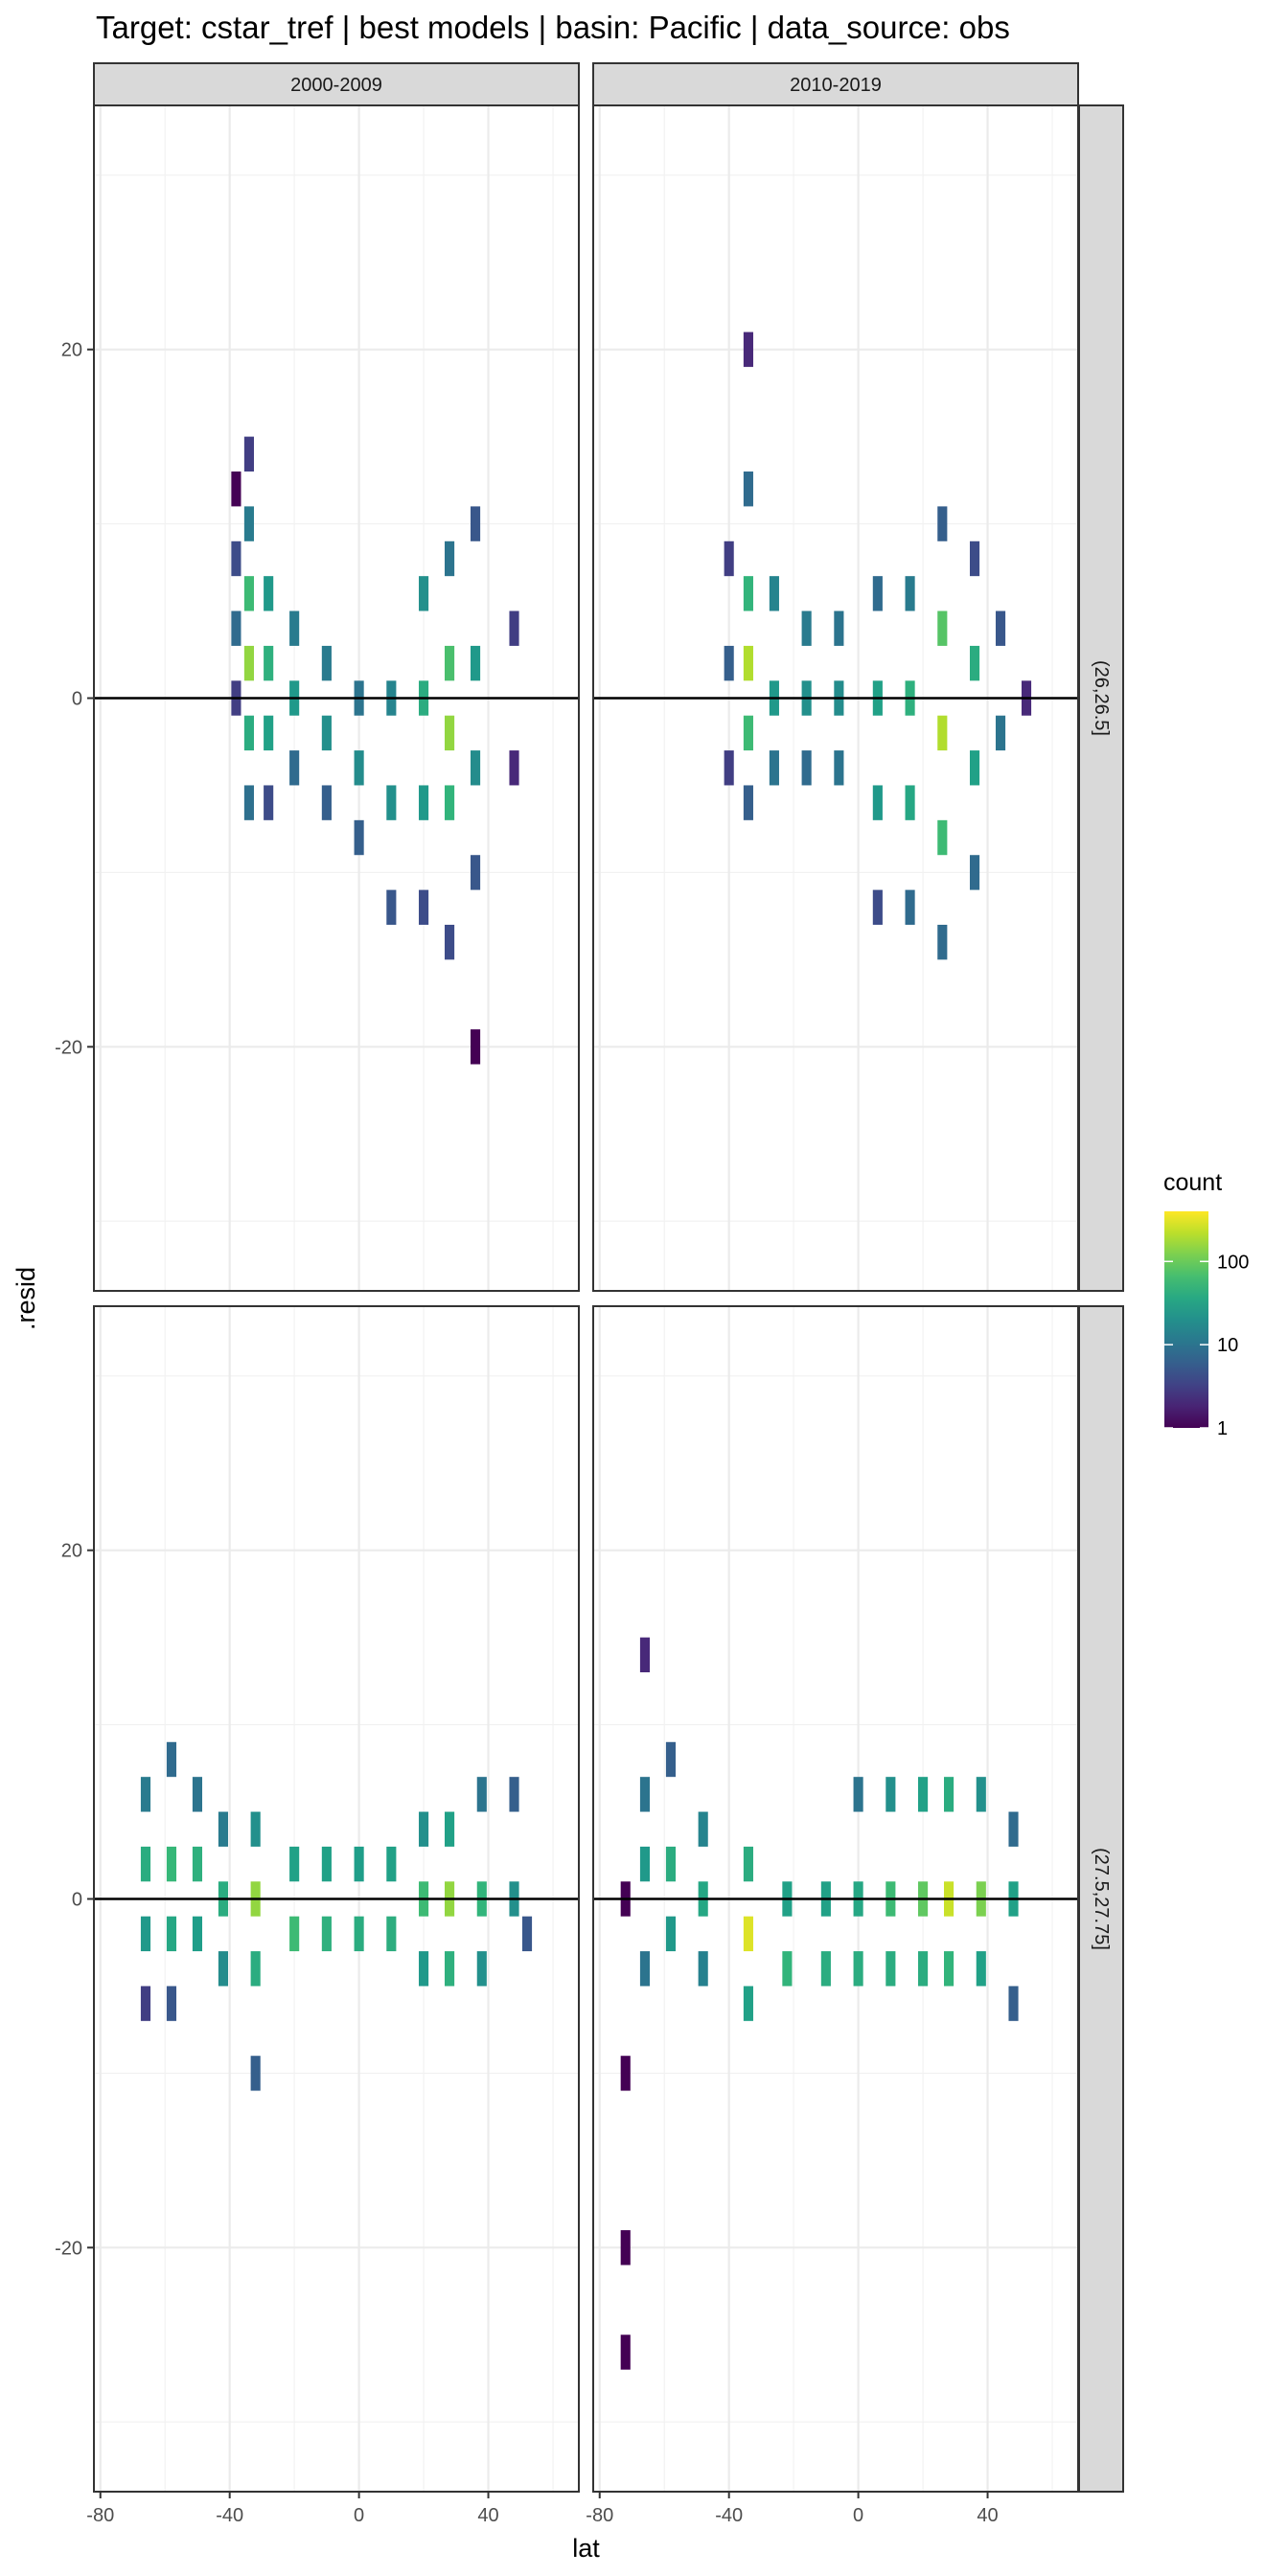 This screenshot has width=1288, height=2576. What do you see at coordinates (26, 1298) in the screenshot?
I see `y-axis-title: .resid` at bounding box center [26, 1298].